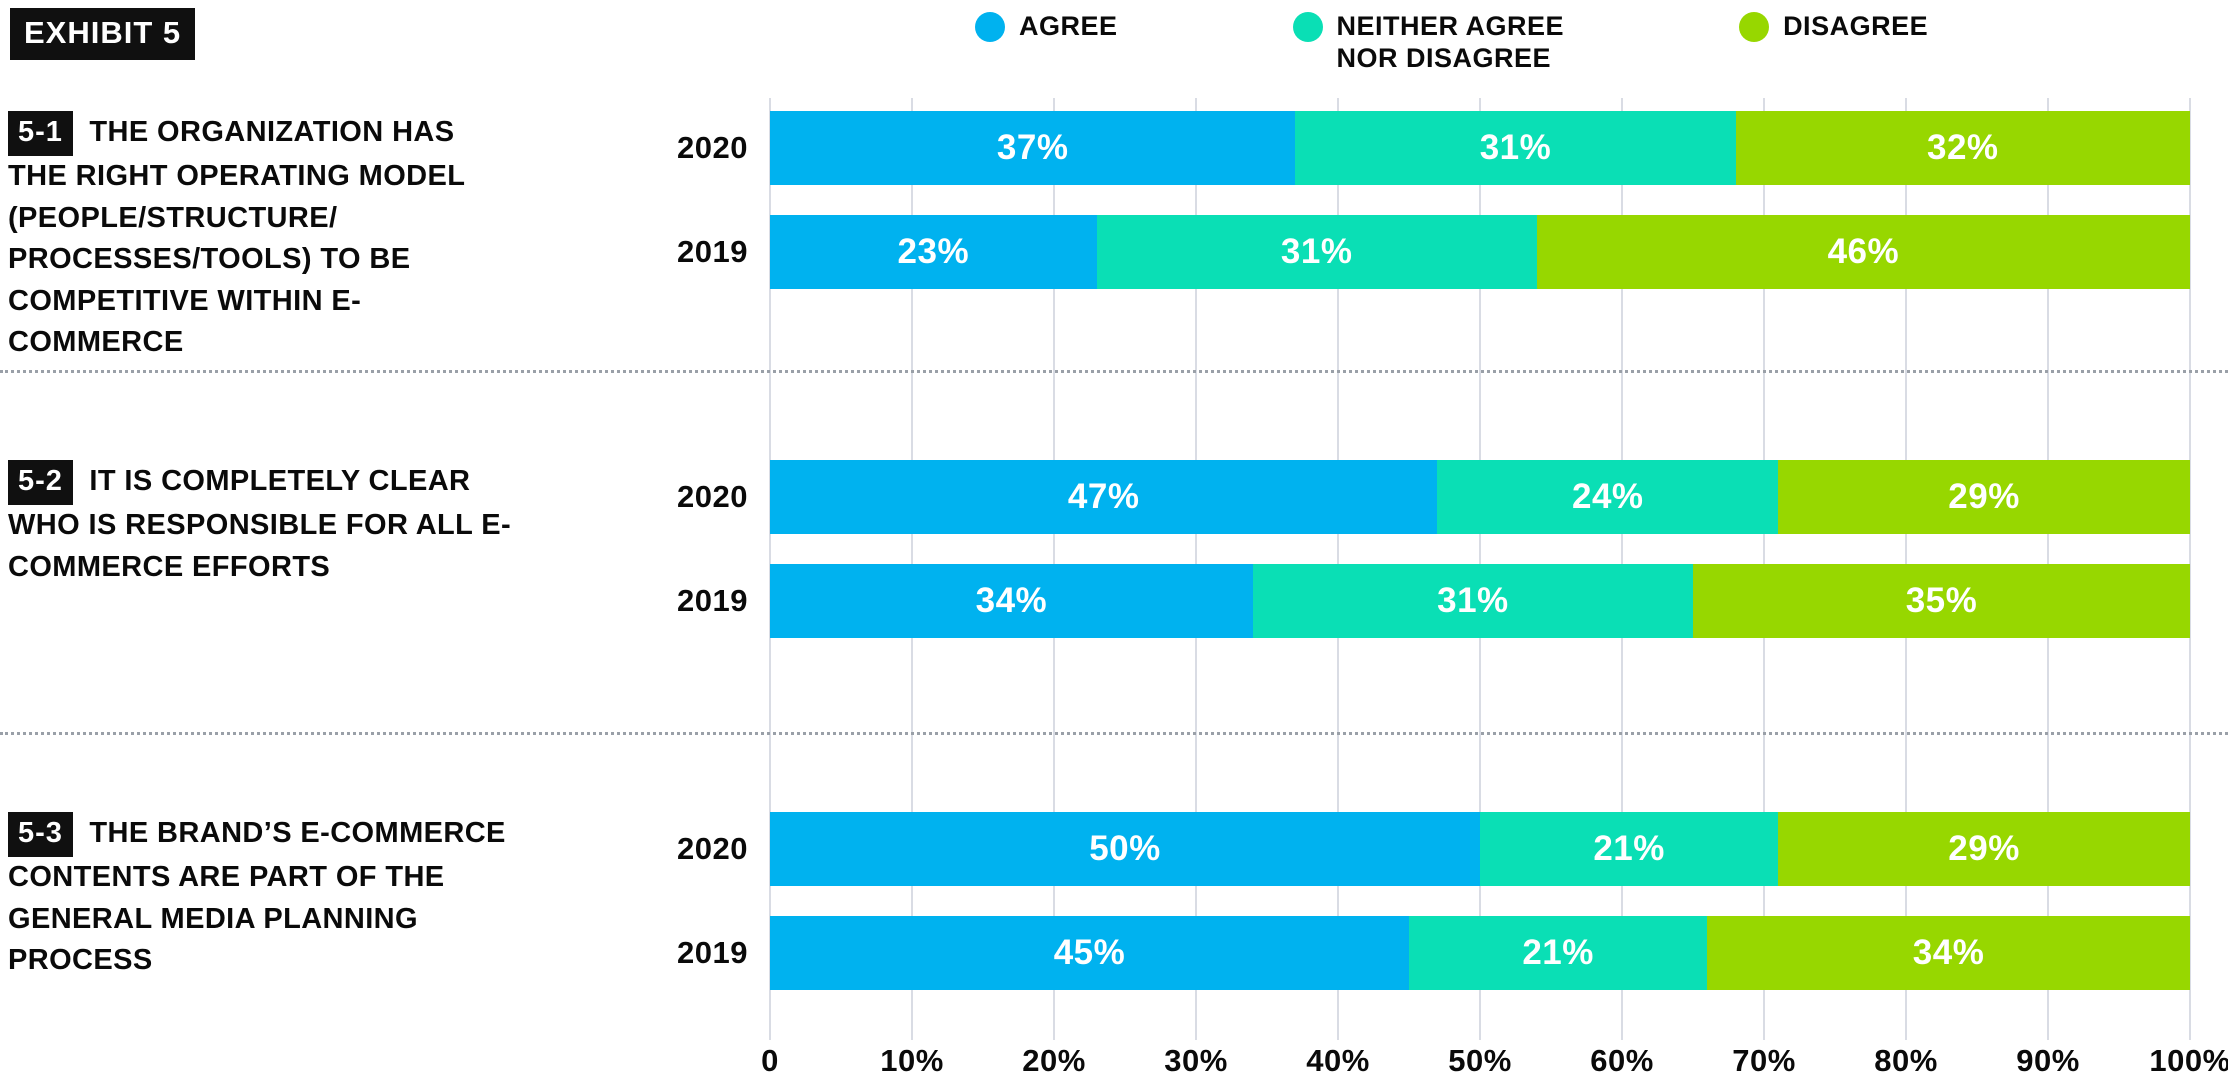  I want to click on x-tick-label: 0, so click(770, 1060).